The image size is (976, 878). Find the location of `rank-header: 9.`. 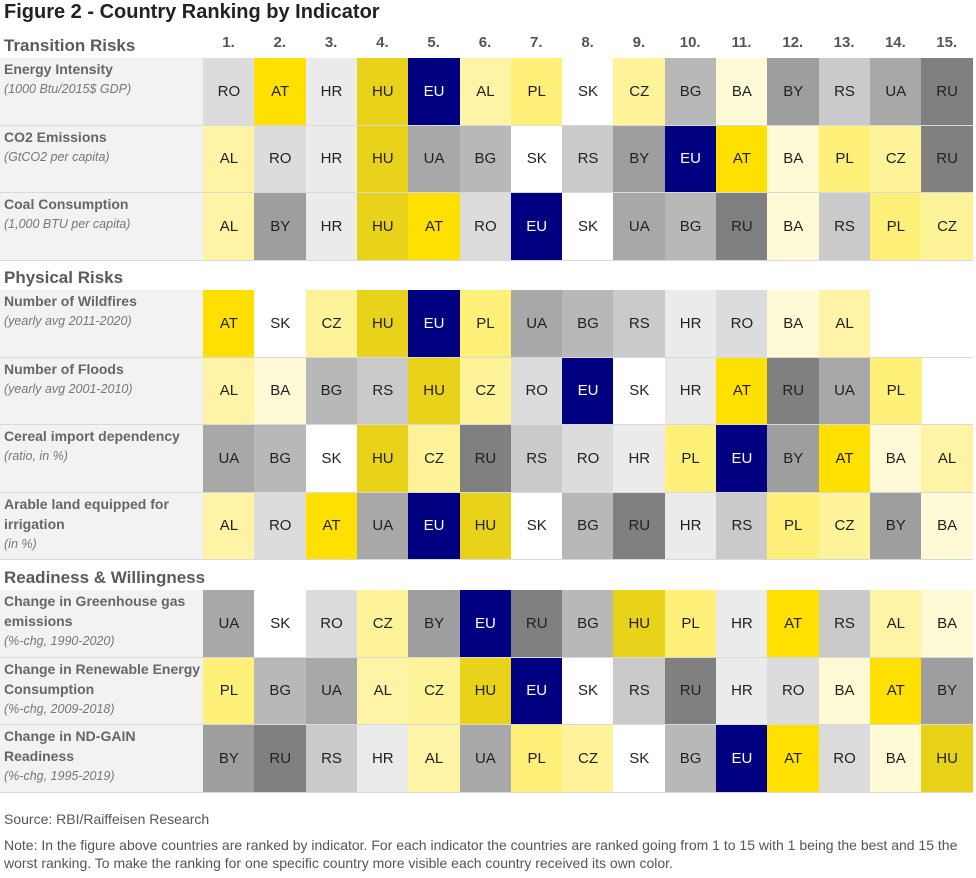

rank-header: 9. is located at coordinates (639, 42).